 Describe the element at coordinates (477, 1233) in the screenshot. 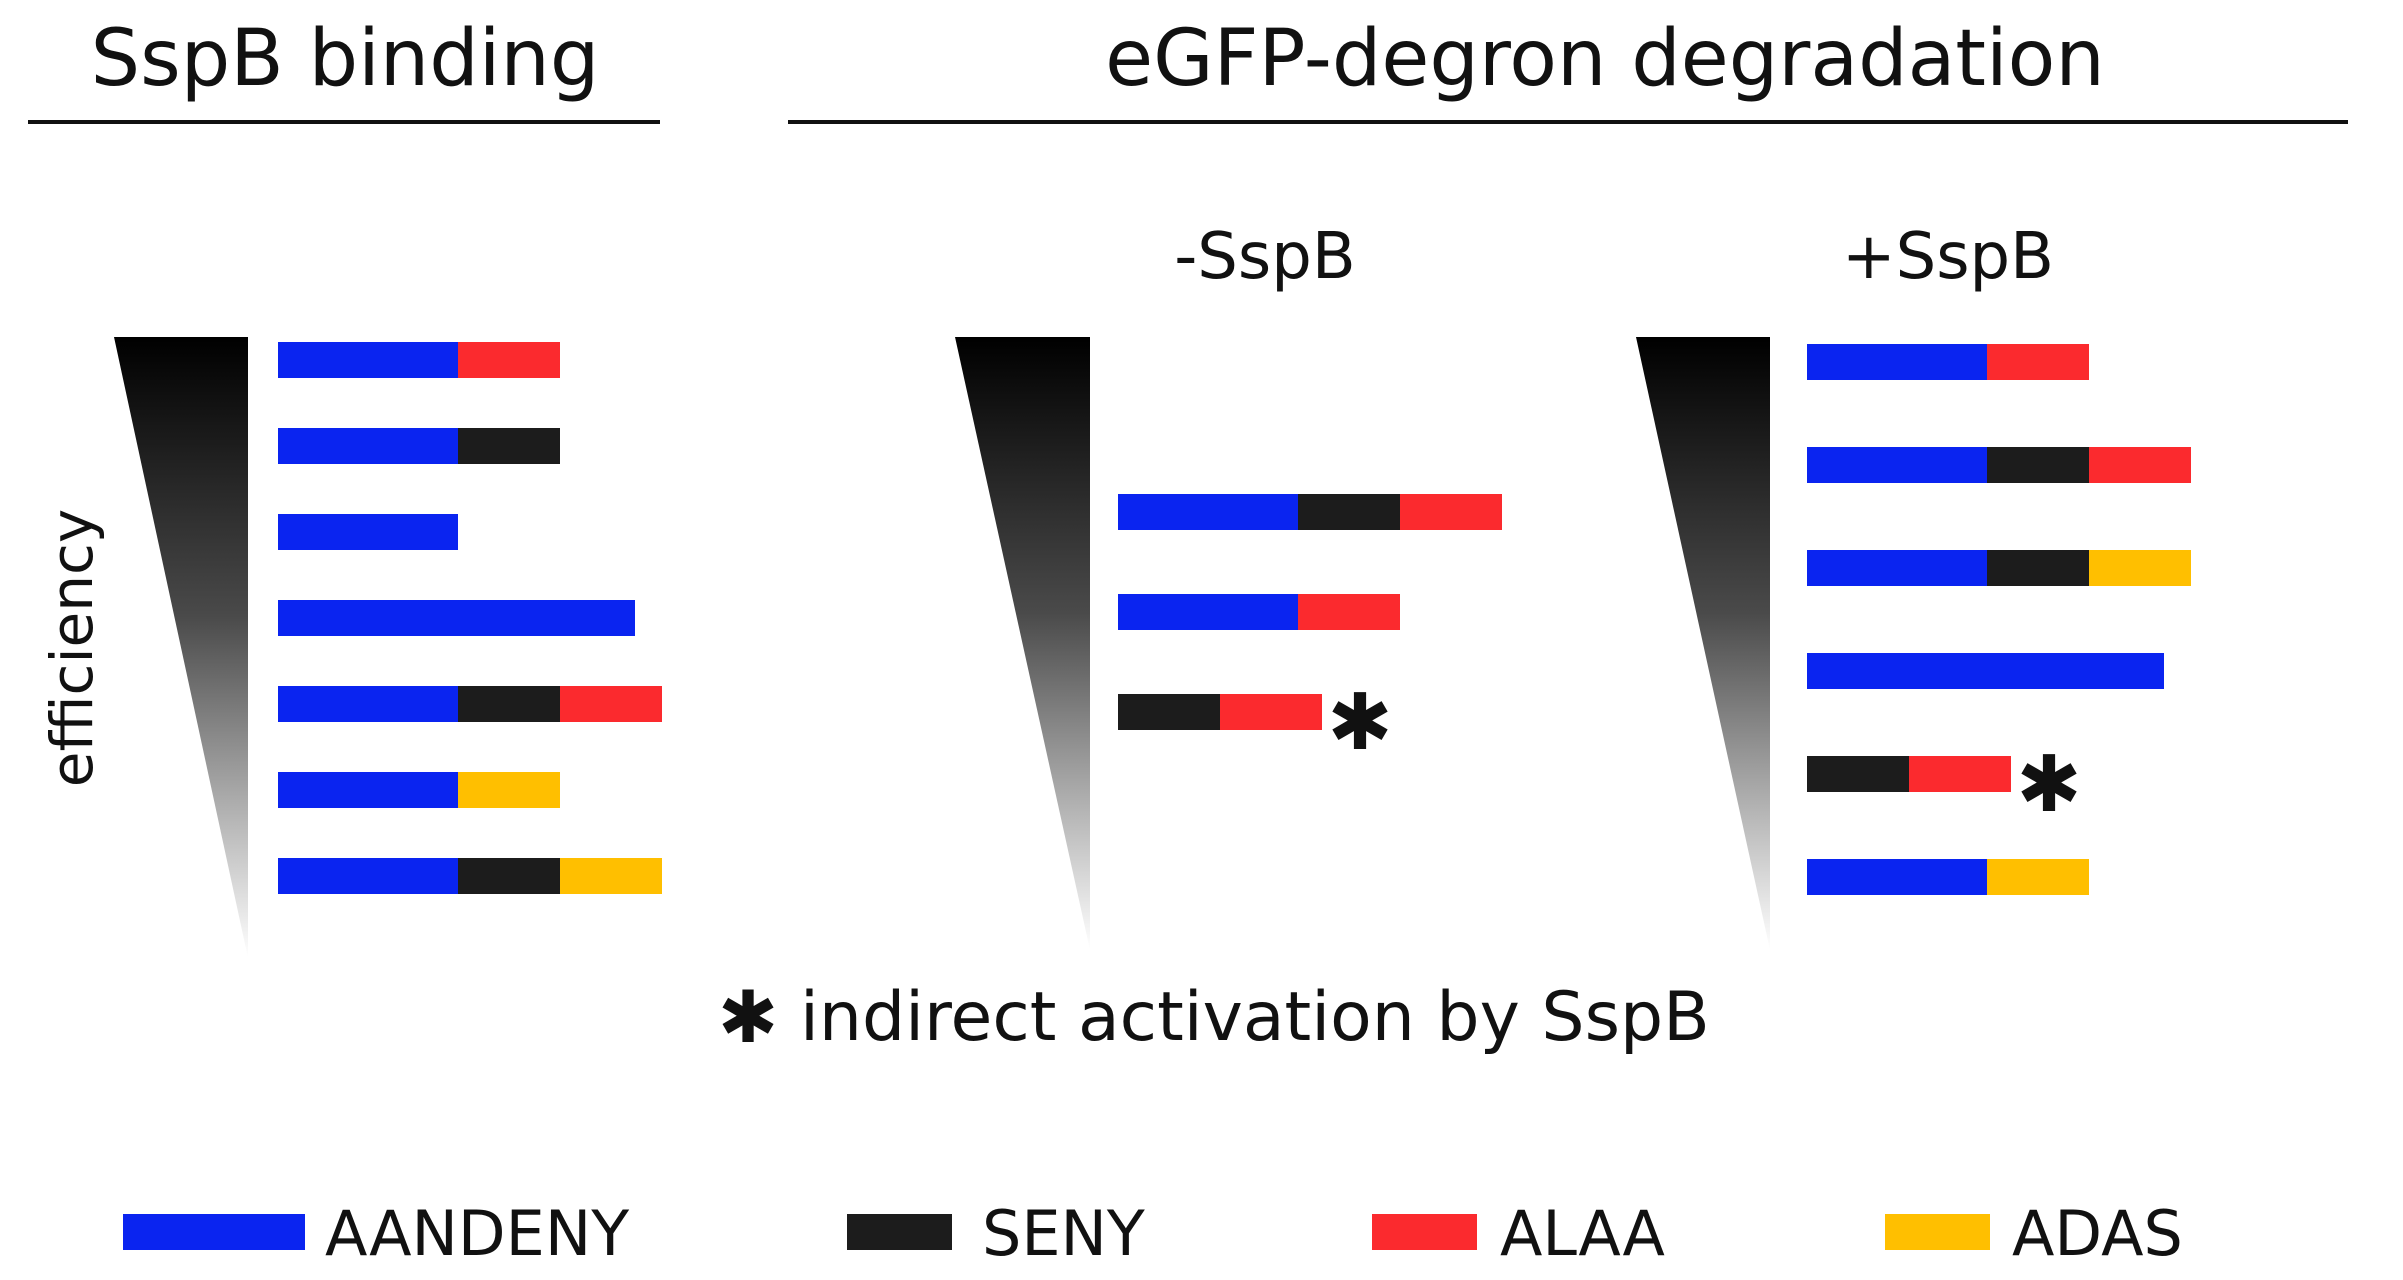

I see `legend-label-aandeny: AANDENY` at that location.